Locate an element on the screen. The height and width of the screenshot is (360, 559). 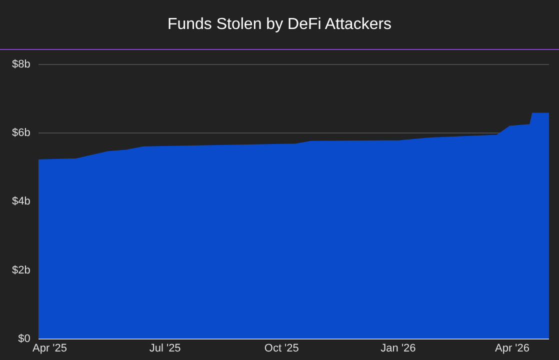
y-tick-label: $0 is located at coordinates (24, 338).